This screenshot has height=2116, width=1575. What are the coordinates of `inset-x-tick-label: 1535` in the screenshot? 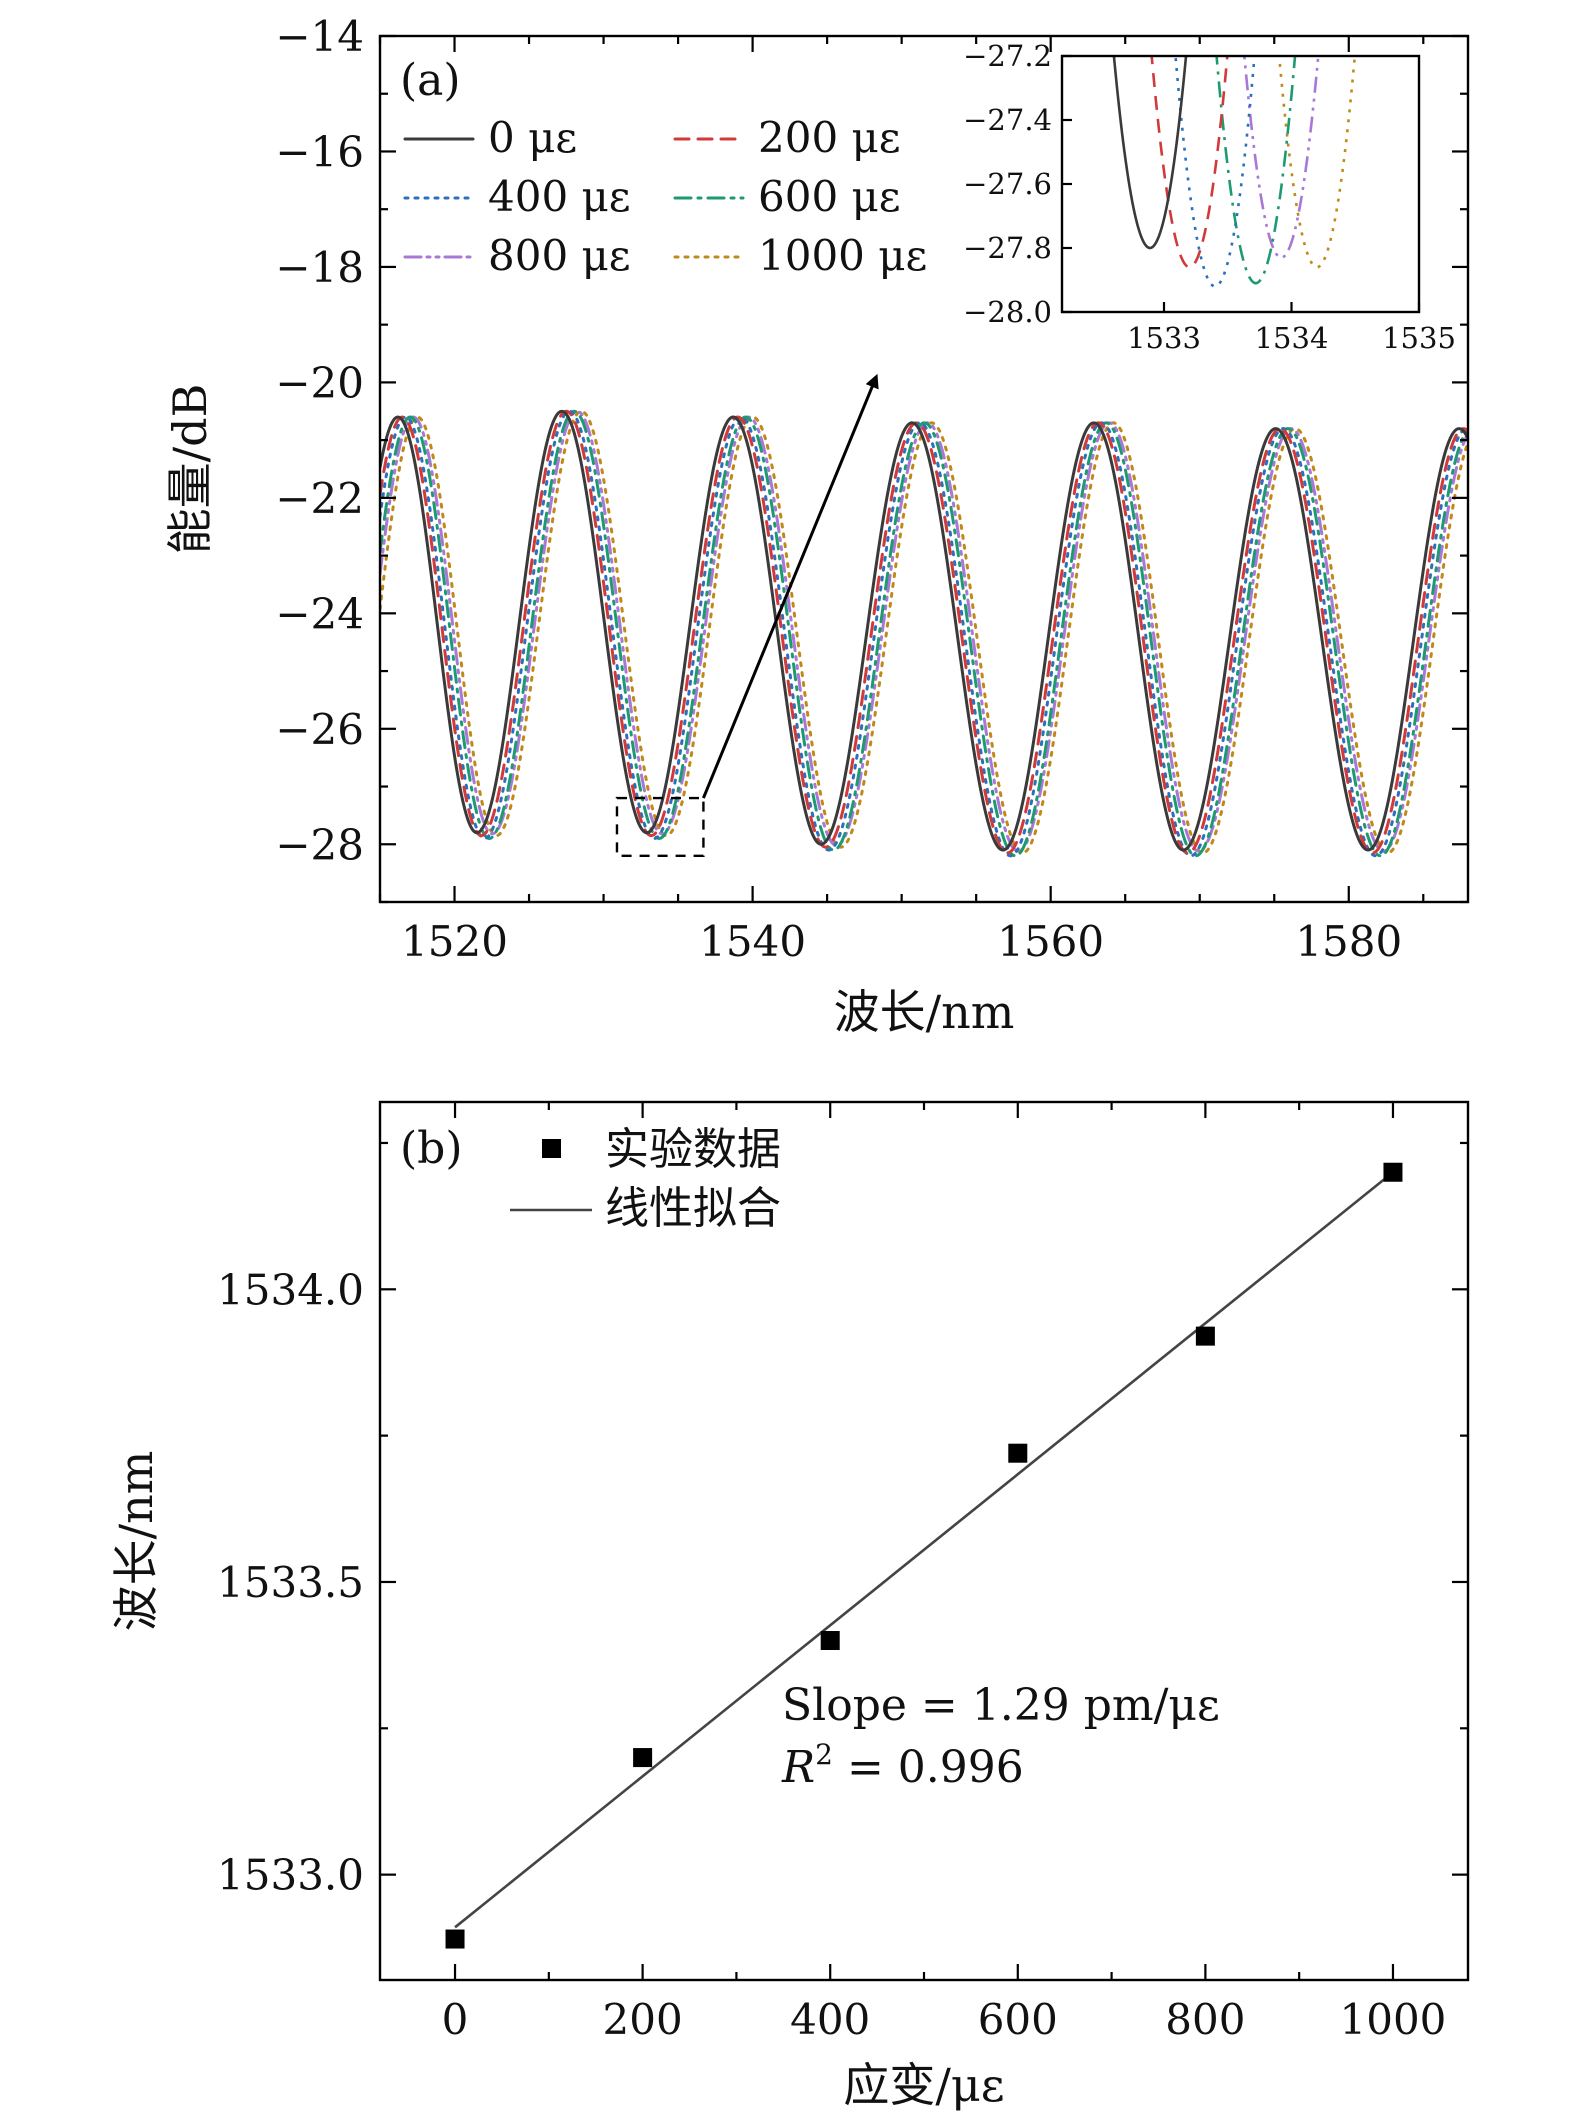 It's located at (1419, 338).